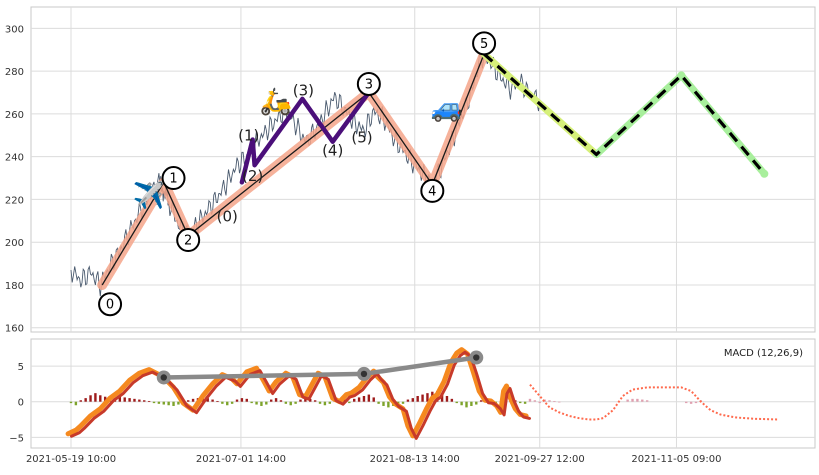 The width and height of the screenshot is (819, 475). What do you see at coordinates (303, 90) in the screenshot?
I see `wave-label-paren-3: (3)` at bounding box center [303, 90].